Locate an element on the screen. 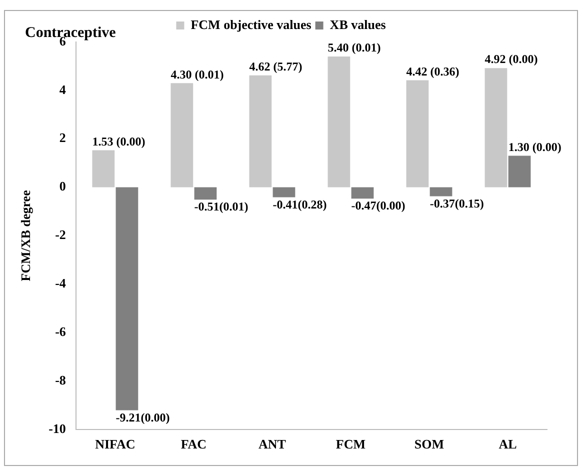 This screenshot has height=470, width=582. x-tick-label: FCM is located at coordinates (351, 444).